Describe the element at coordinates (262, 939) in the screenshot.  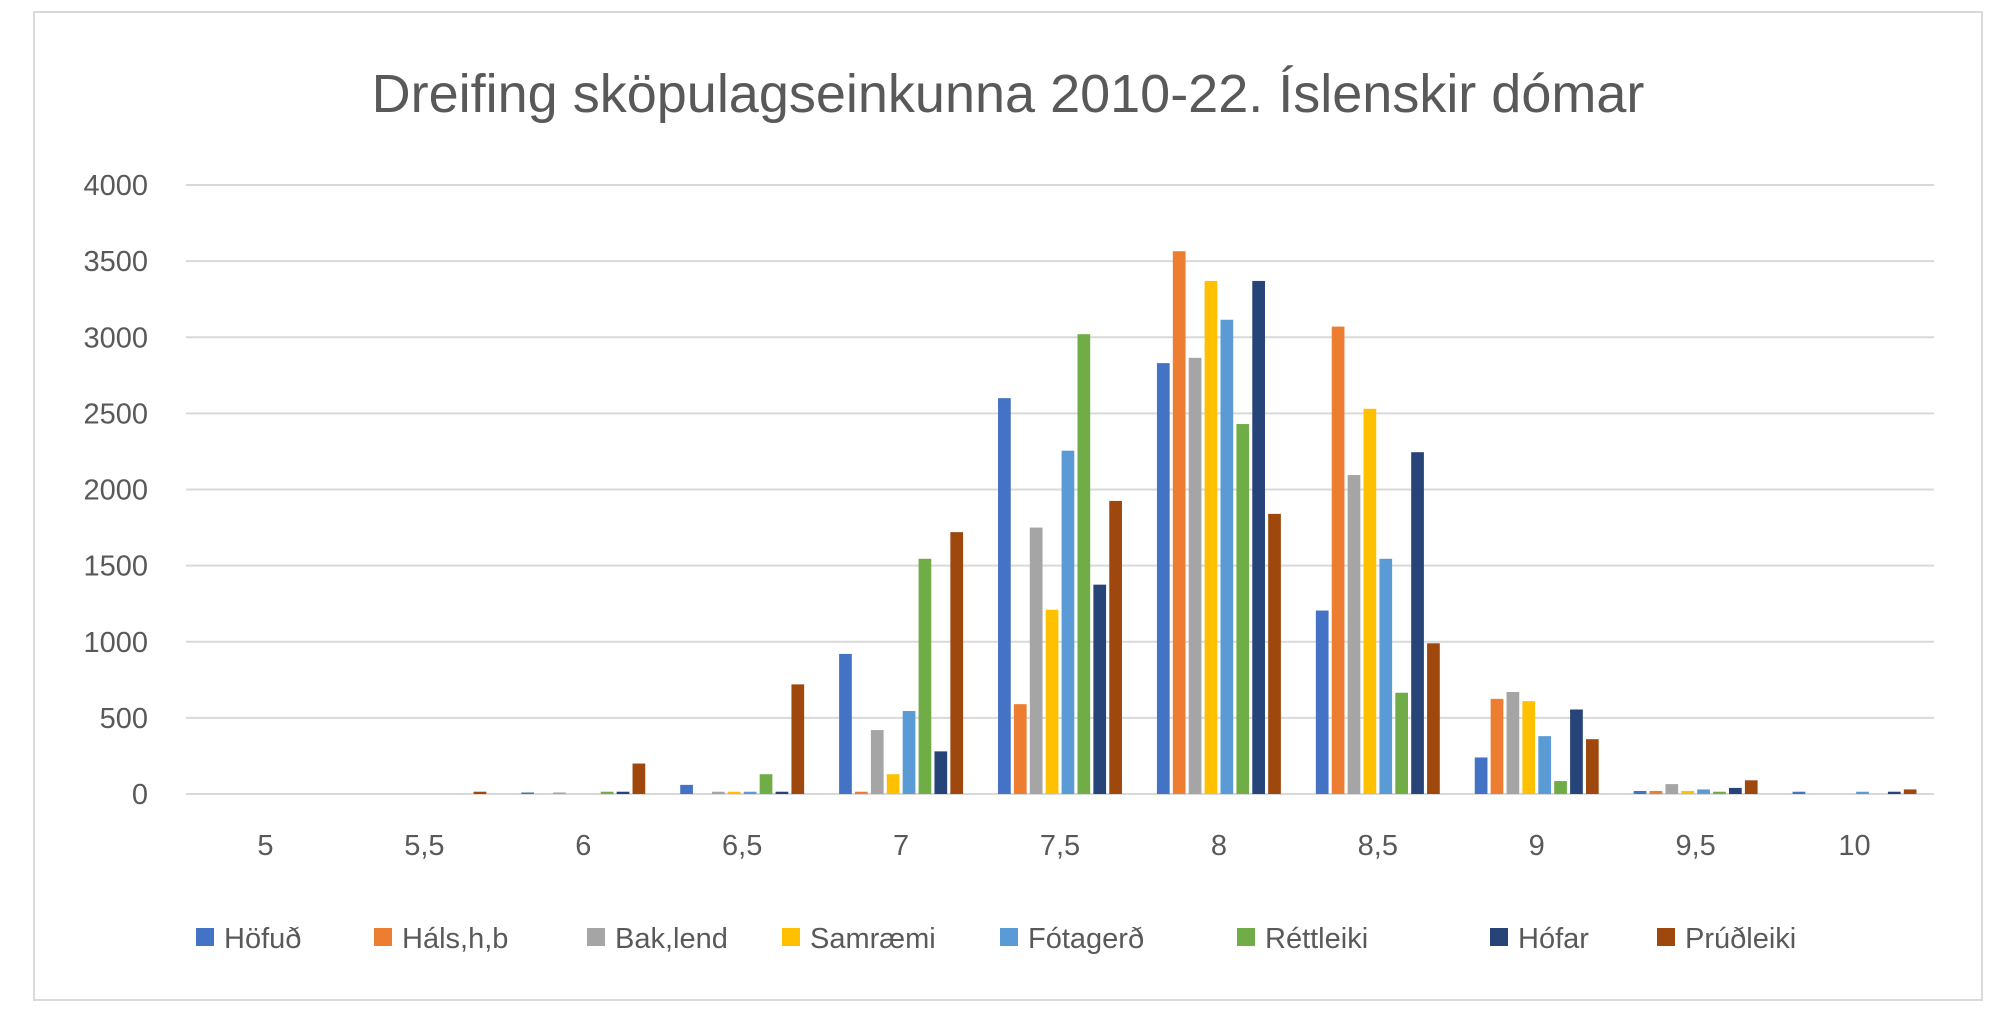
I see `legend-label: Höfuð` at that location.